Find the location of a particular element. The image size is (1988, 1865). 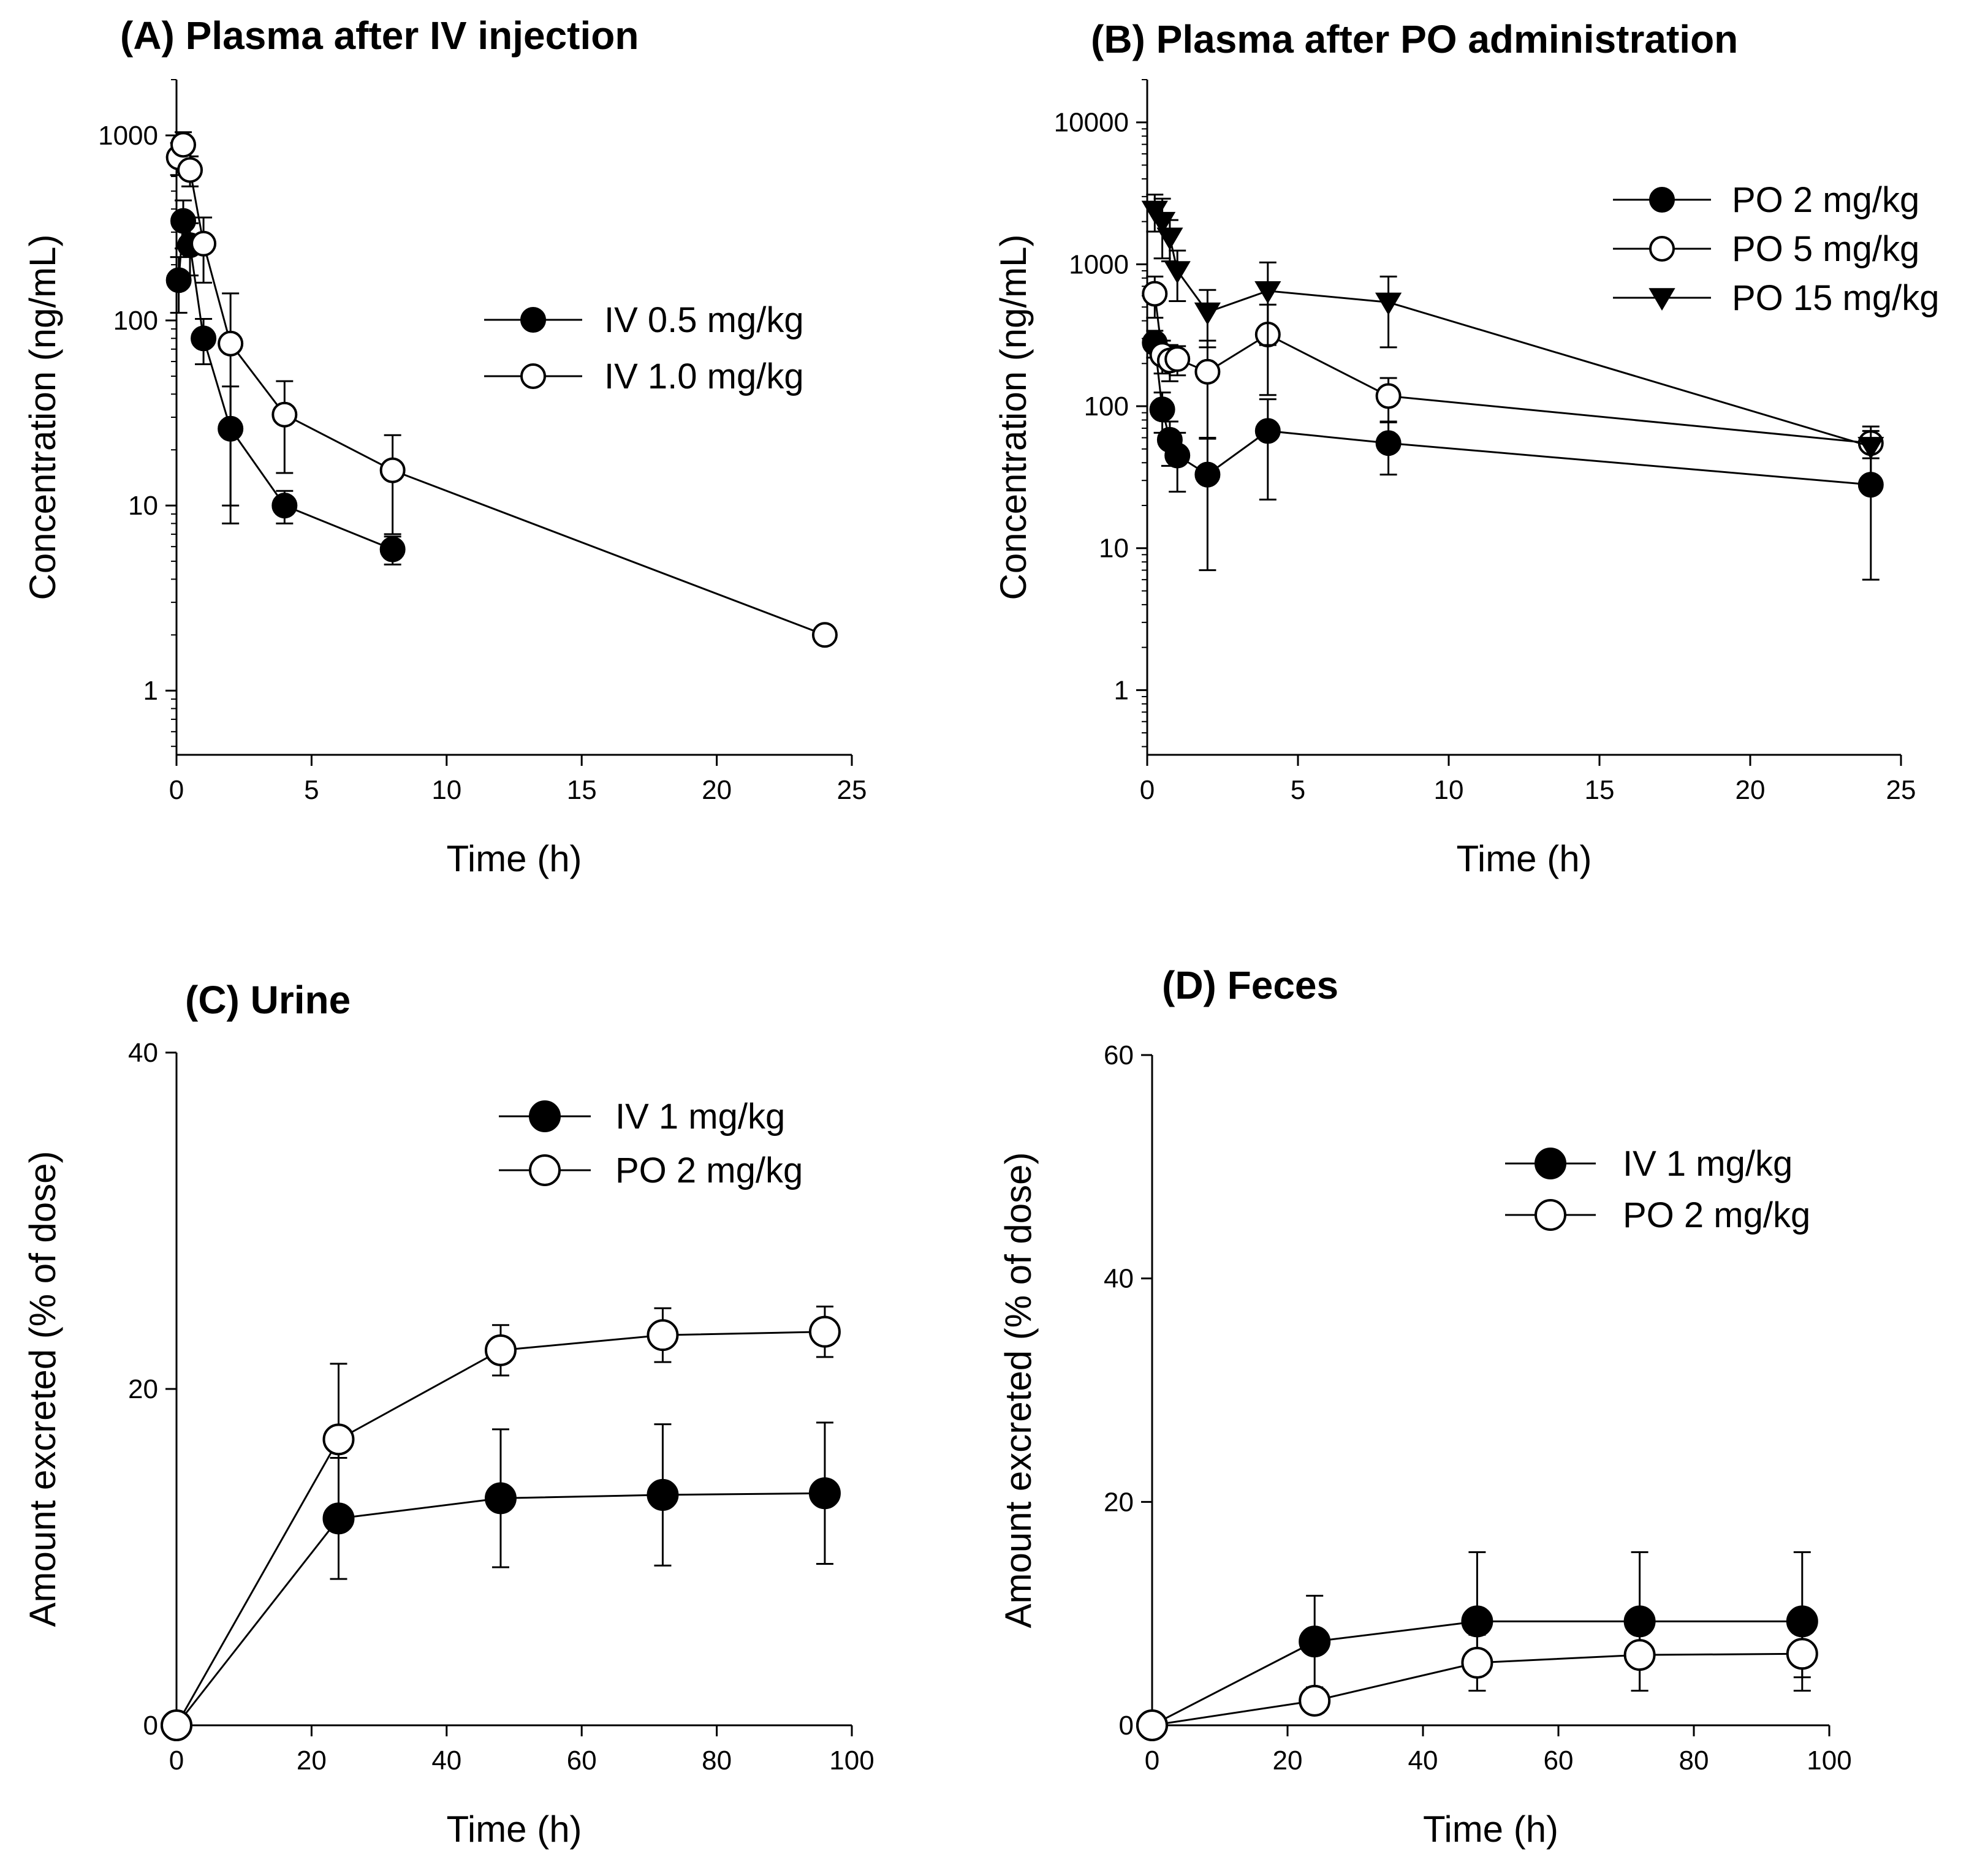

panel-title: (C) Urine is located at coordinates (268, 1000).